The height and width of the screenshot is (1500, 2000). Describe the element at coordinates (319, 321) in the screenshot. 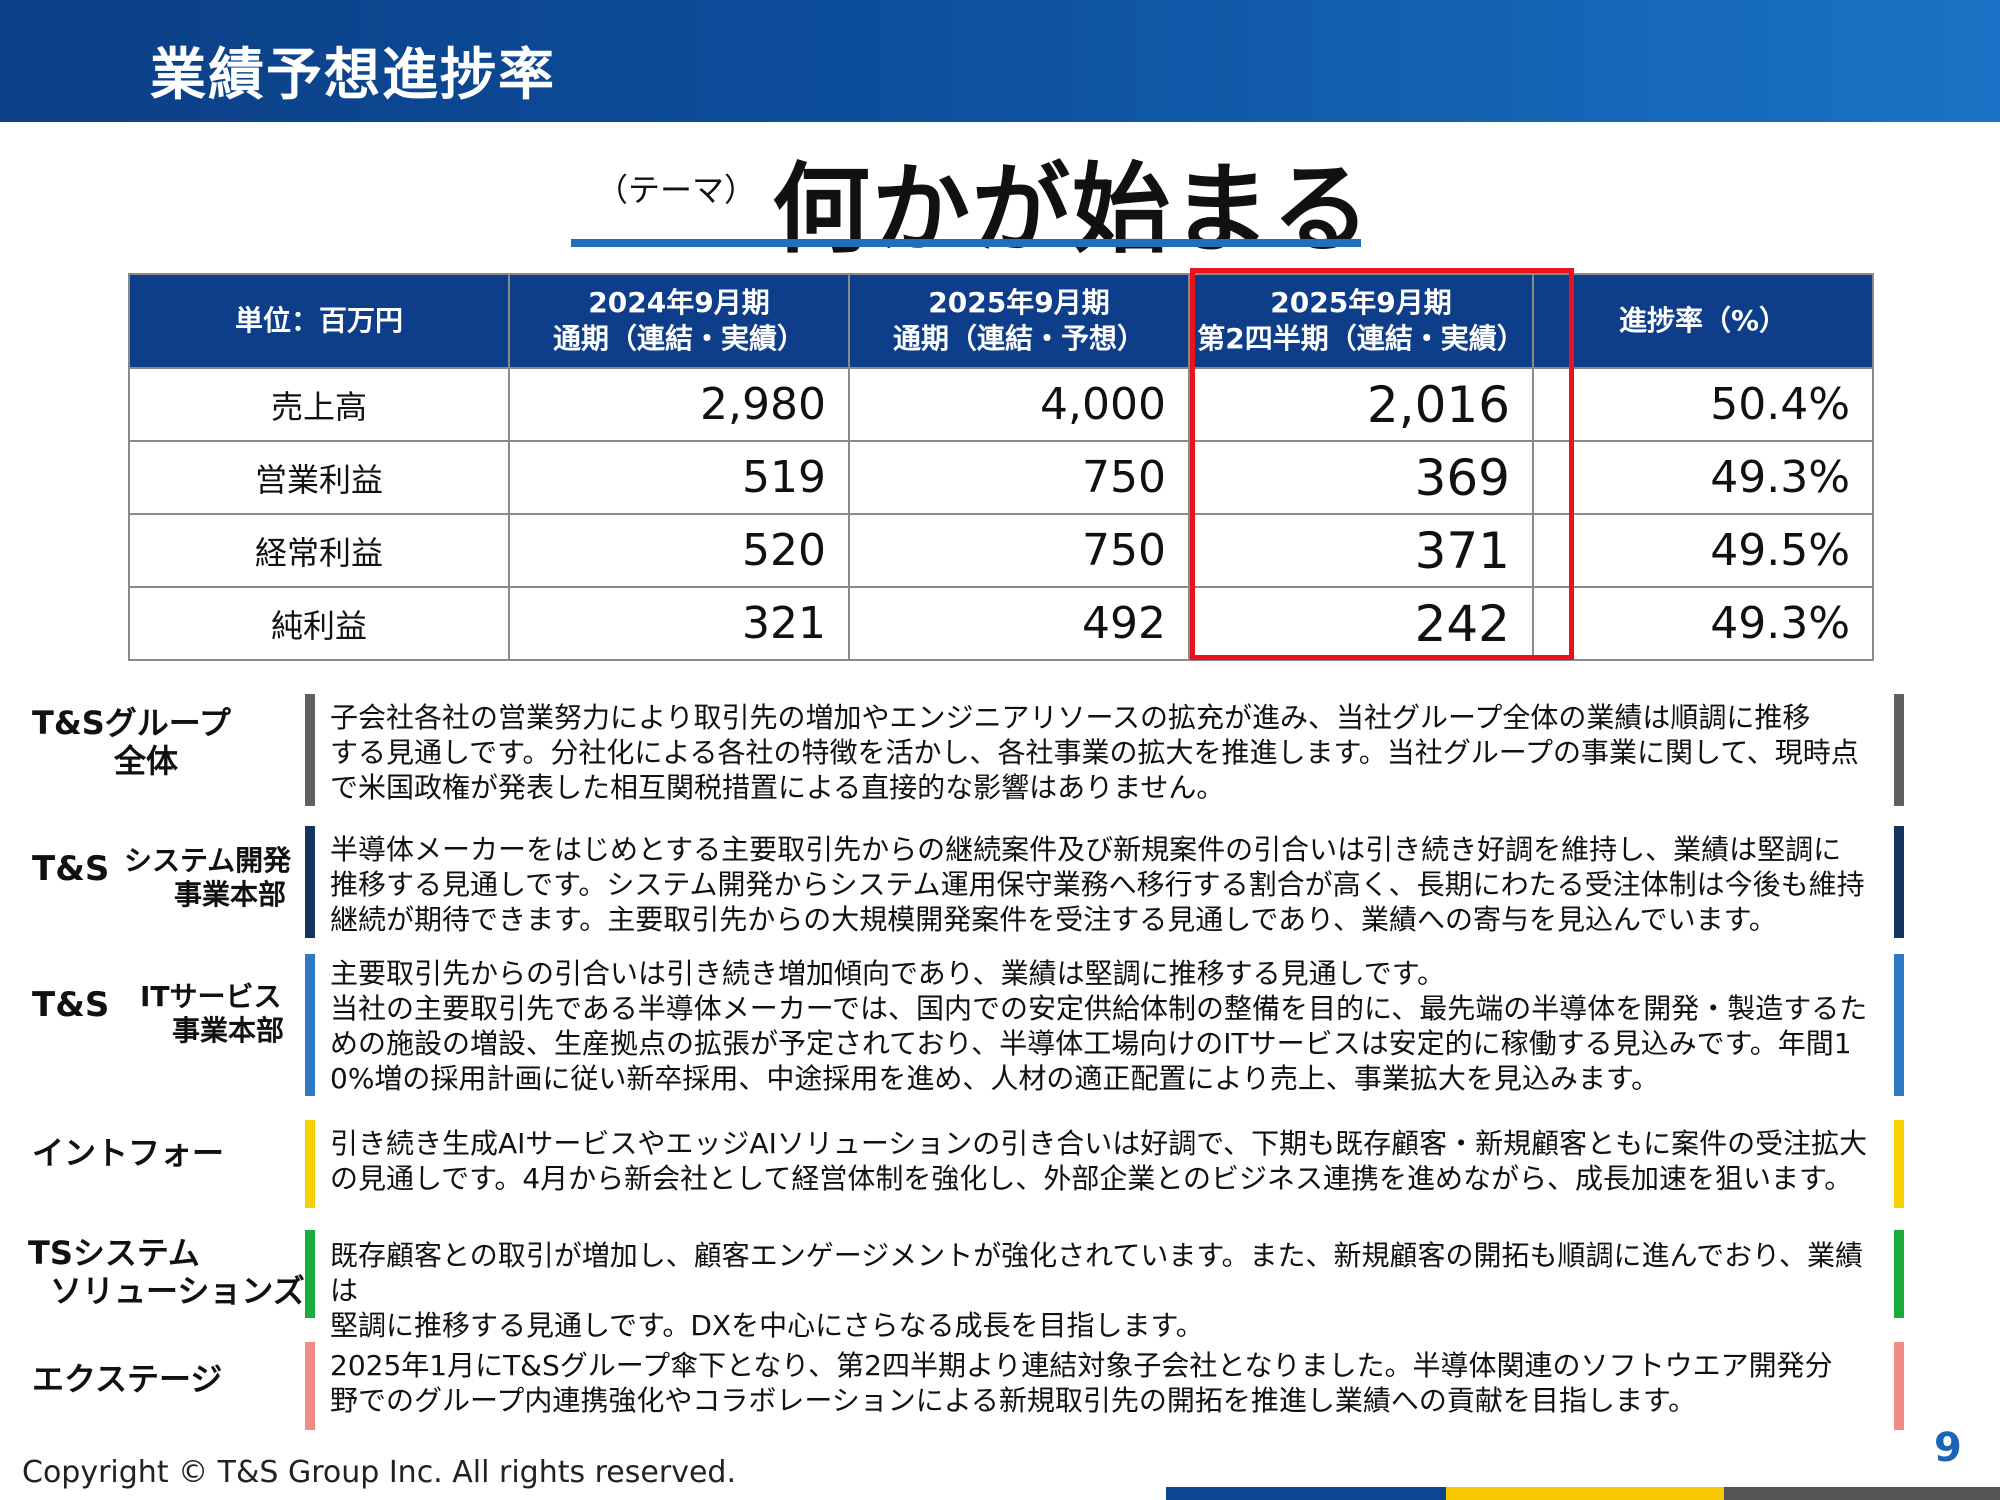

I see `header-unit: 単位：百万円` at that location.